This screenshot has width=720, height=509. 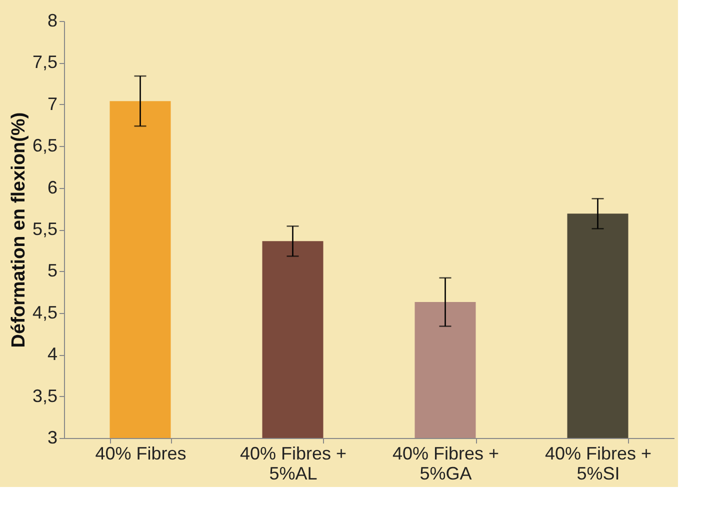 I want to click on y-tick-label: 3,5, so click(x=45, y=396).